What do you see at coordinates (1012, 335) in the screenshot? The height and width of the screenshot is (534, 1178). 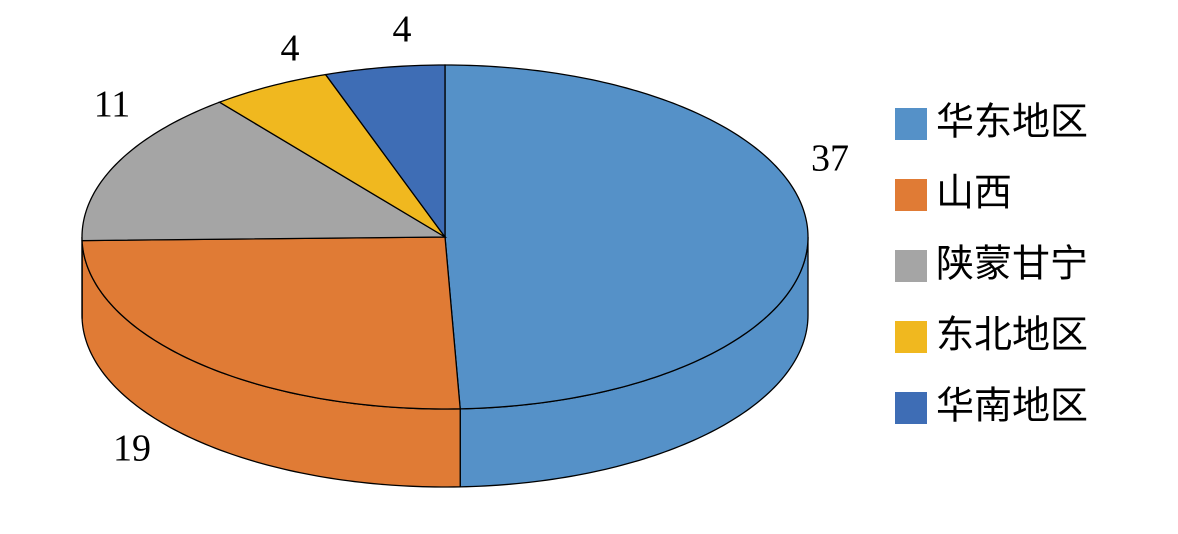 I see `legend-label: 东北地区` at bounding box center [1012, 335].